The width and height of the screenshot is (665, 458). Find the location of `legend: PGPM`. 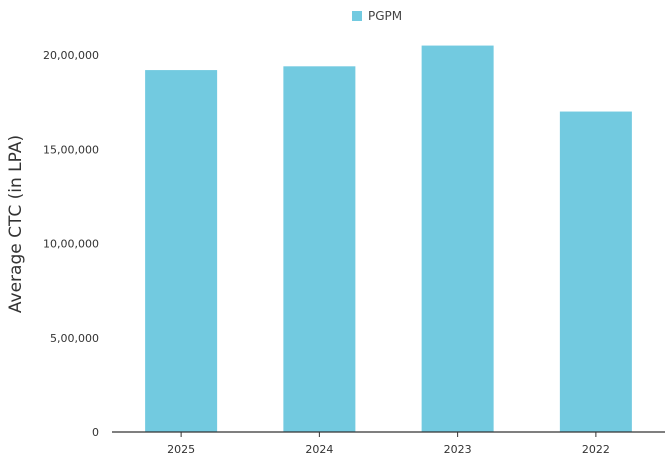

legend: PGPM is located at coordinates (377, 16).